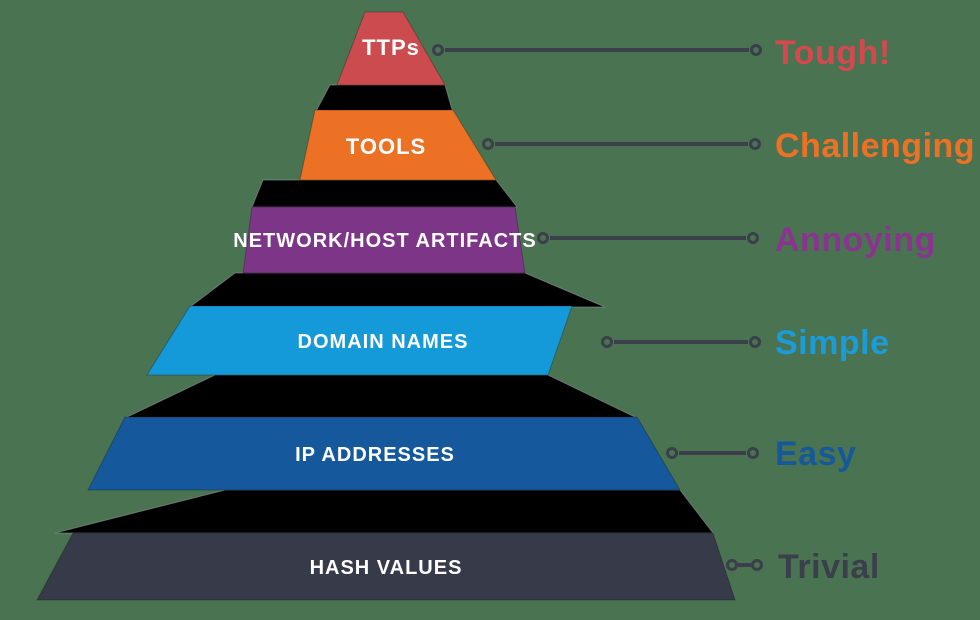 Image resolution: width=980 pixels, height=620 pixels. I want to click on connector-ring-left-domain, so click(607, 342).